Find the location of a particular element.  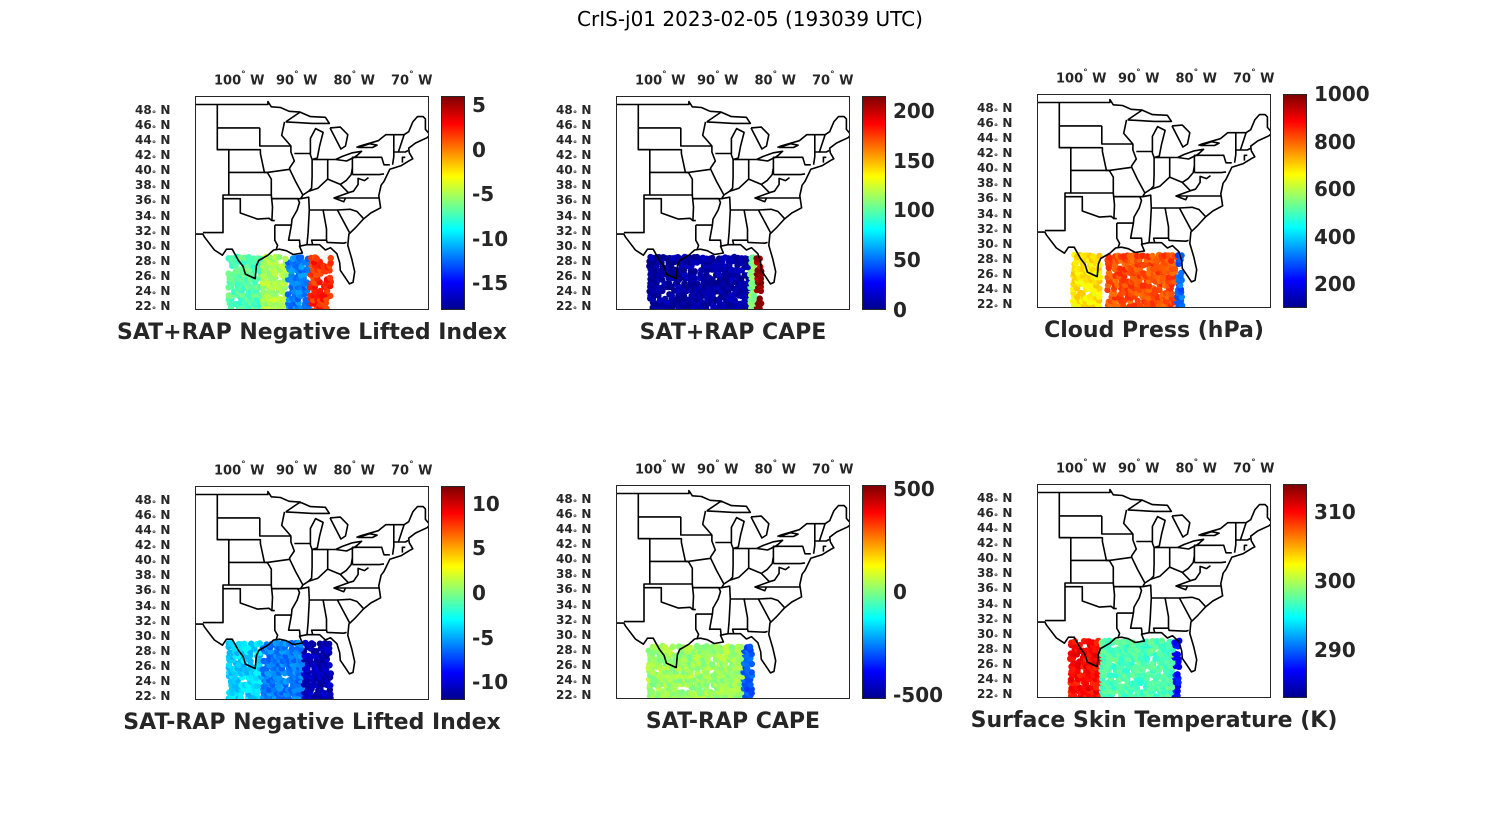

lat-tick-value: 22 is located at coordinates (143, 695).